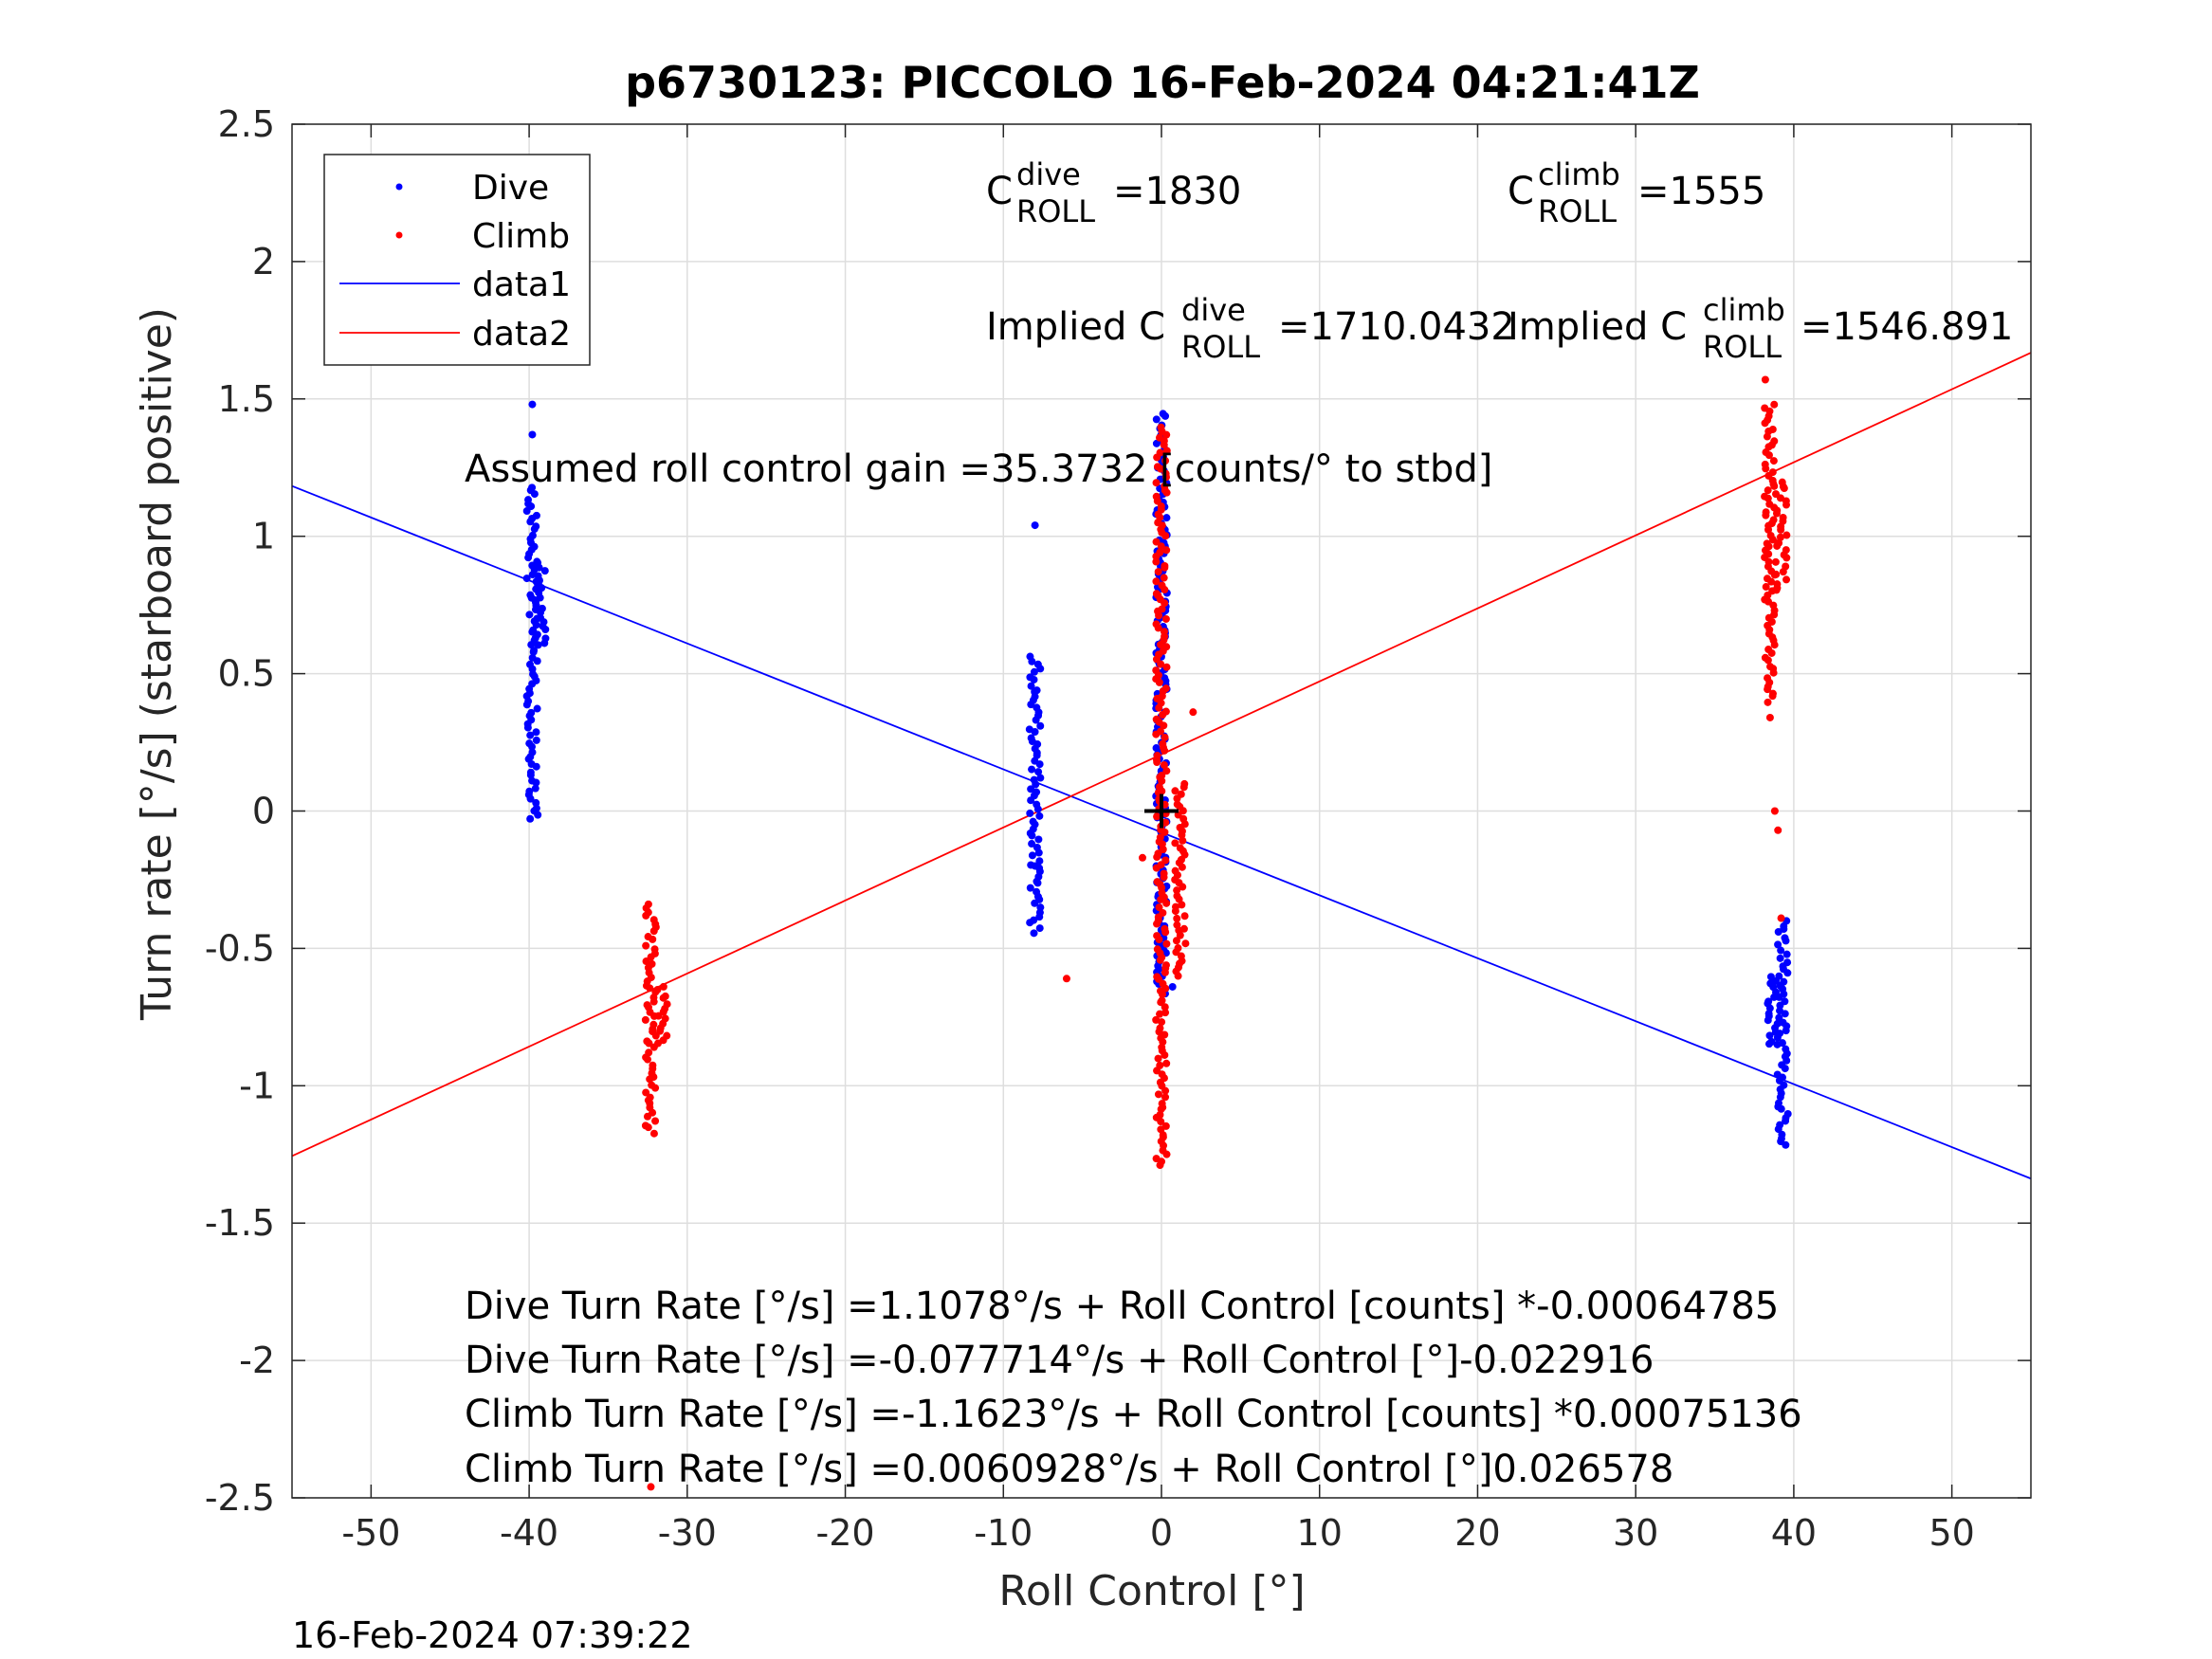 Image resolution: width=2212 pixels, height=1659 pixels. Describe the element at coordinates (257, 1360) in the screenshot. I see `y-tick-label: -2` at that location.